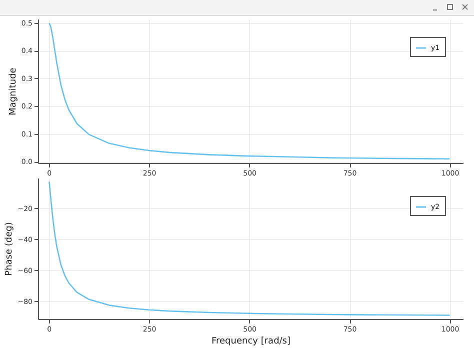 The height and width of the screenshot is (360, 474). What do you see at coordinates (13, 91) in the screenshot?
I see `y-axis-title: Magnitude` at bounding box center [13, 91].